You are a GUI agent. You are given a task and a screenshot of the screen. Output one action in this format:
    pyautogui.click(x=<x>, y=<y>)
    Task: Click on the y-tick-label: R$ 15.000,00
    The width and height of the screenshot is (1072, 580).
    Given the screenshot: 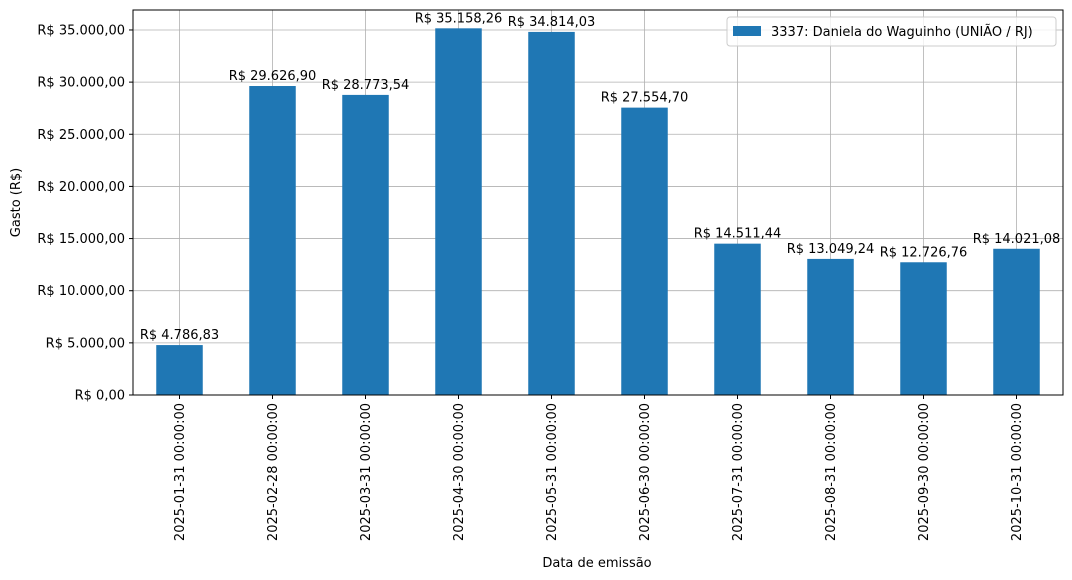 What is the action you would take?
    pyautogui.click(x=81, y=239)
    